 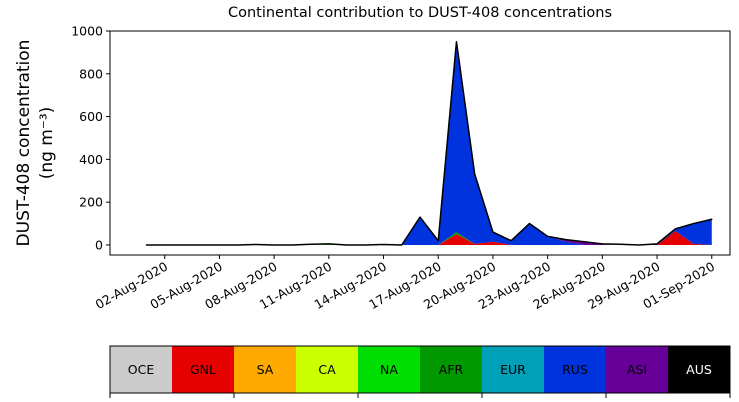 What do you see at coordinates (91, 159) in the screenshot?
I see `y-tick-label: 400` at bounding box center [91, 159].